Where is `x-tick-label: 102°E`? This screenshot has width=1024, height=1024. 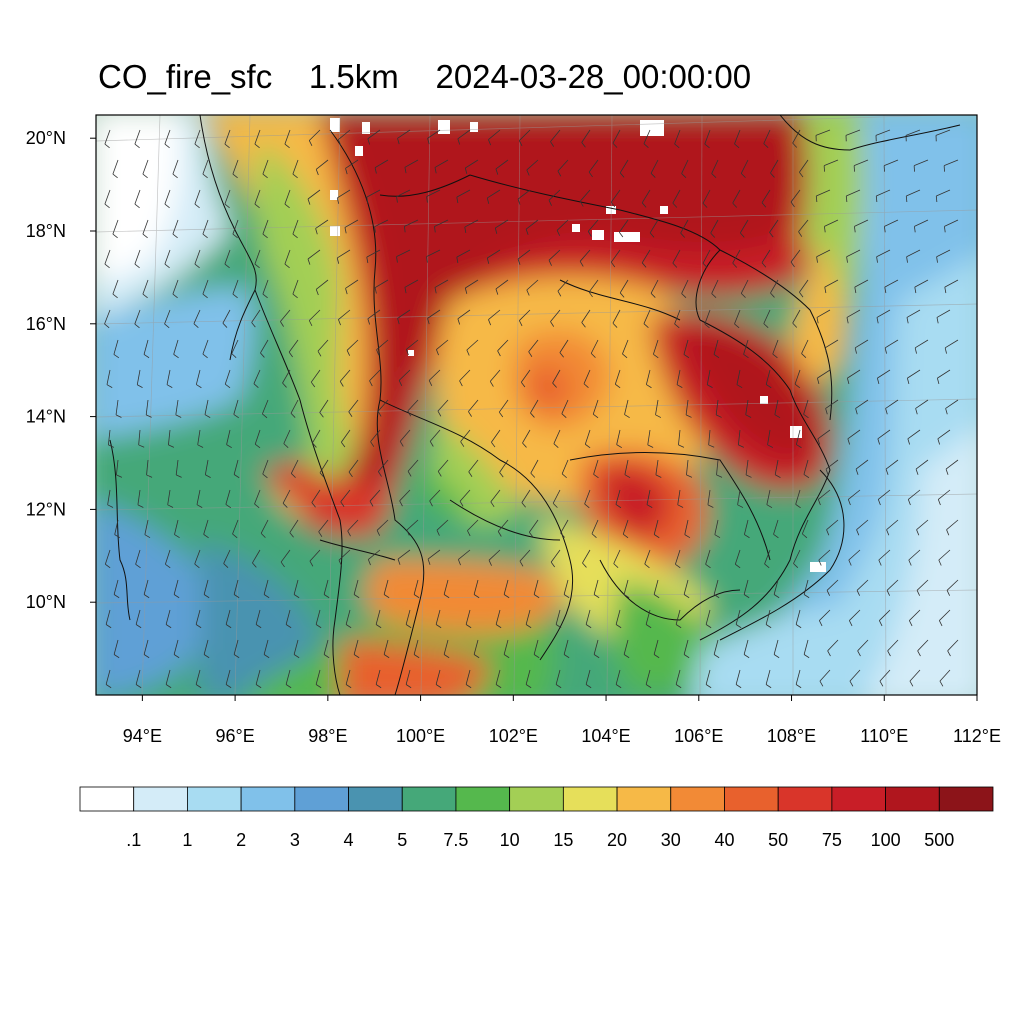
x-tick-label: 102°E is located at coordinates (513, 736).